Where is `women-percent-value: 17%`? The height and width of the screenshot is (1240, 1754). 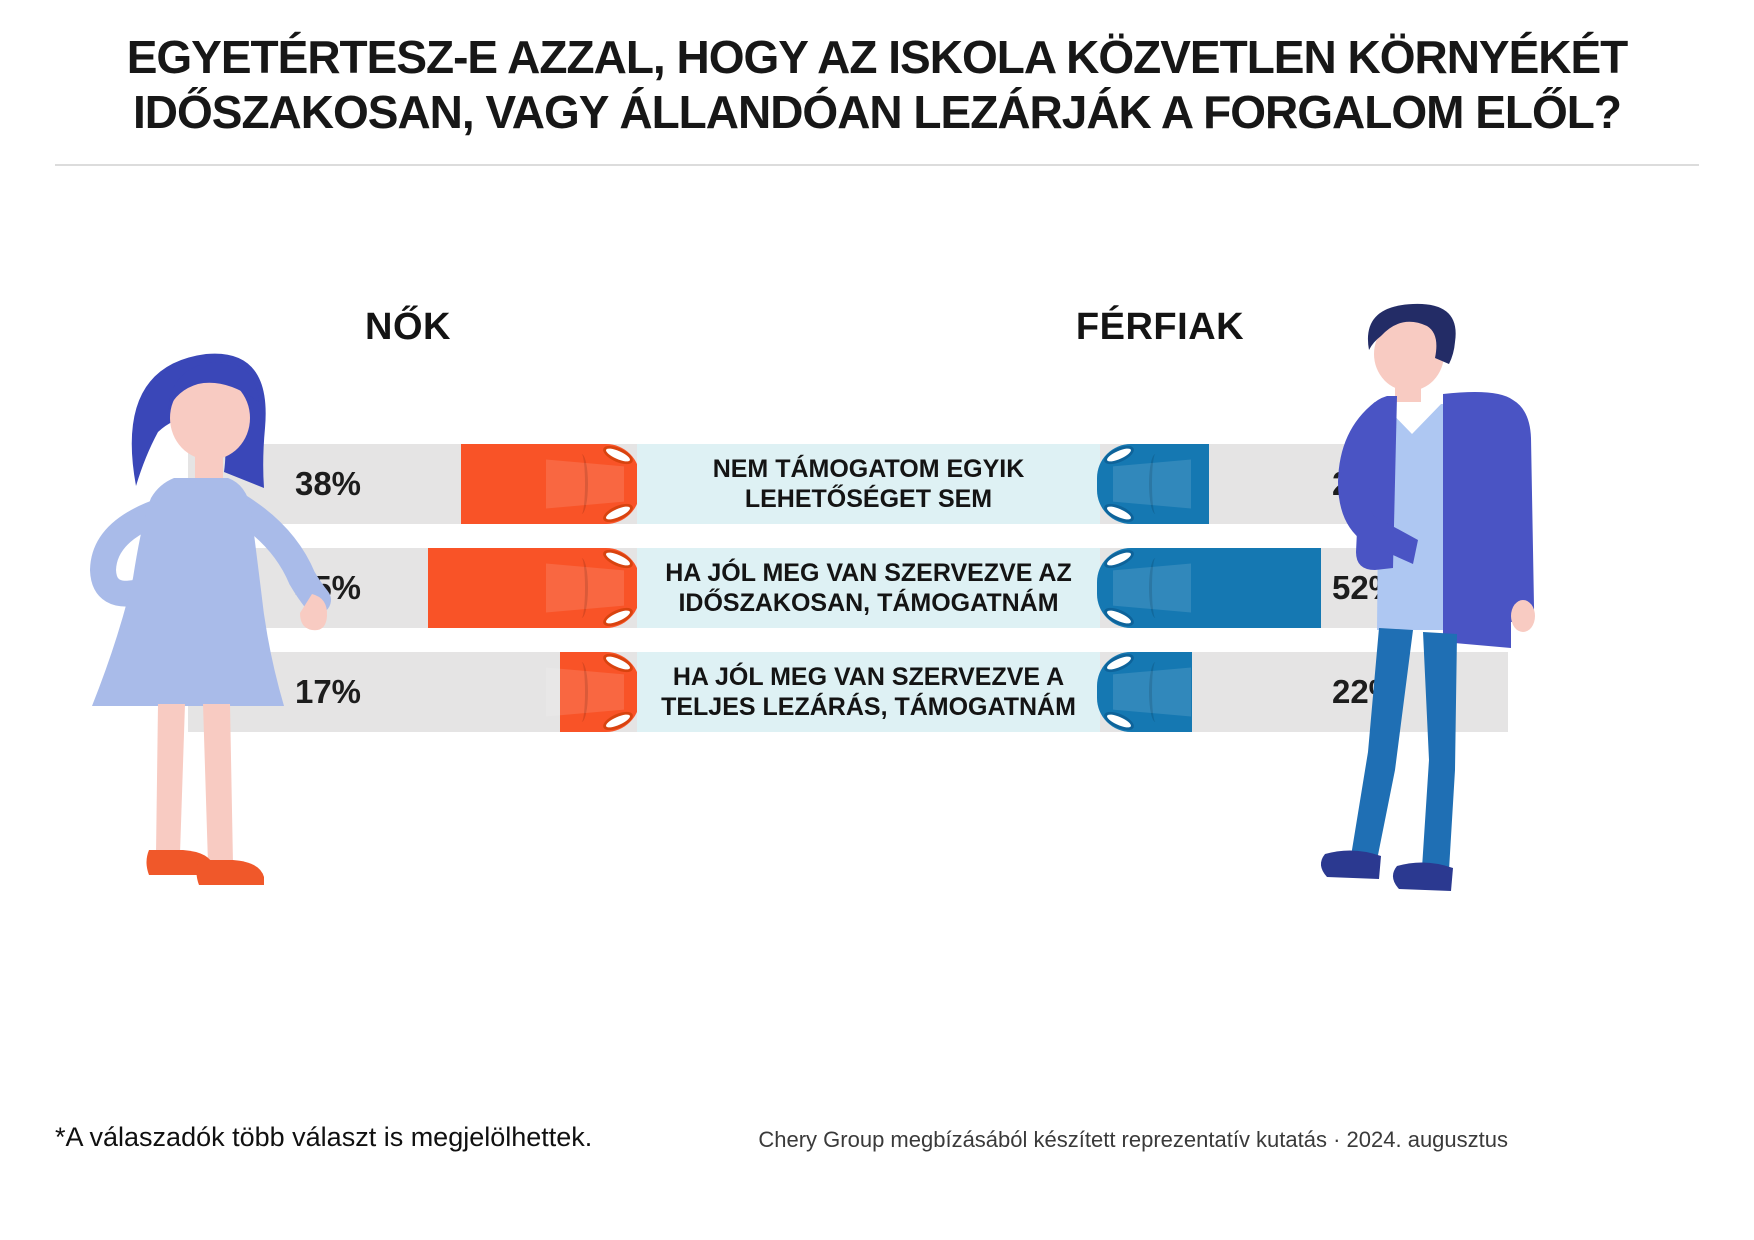 women-percent-value: 17% is located at coordinates (328, 691).